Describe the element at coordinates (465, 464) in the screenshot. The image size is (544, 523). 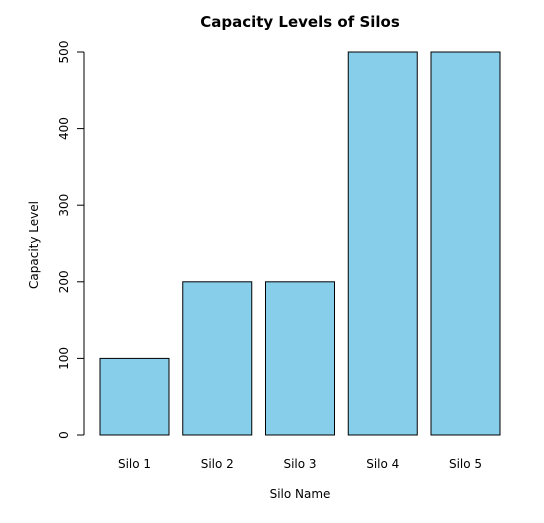
I see `x-tick-label: Silo 5` at that location.